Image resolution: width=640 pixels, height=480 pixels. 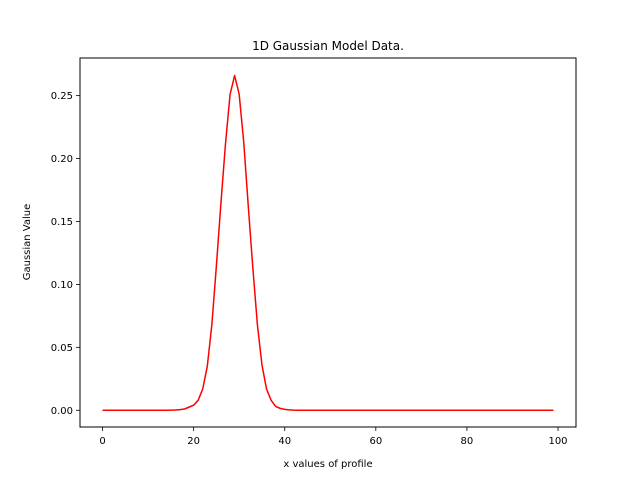 What do you see at coordinates (62, 348) in the screenshot?
I see `y-tick-label: 0.05` at bounding box center [62, 348].